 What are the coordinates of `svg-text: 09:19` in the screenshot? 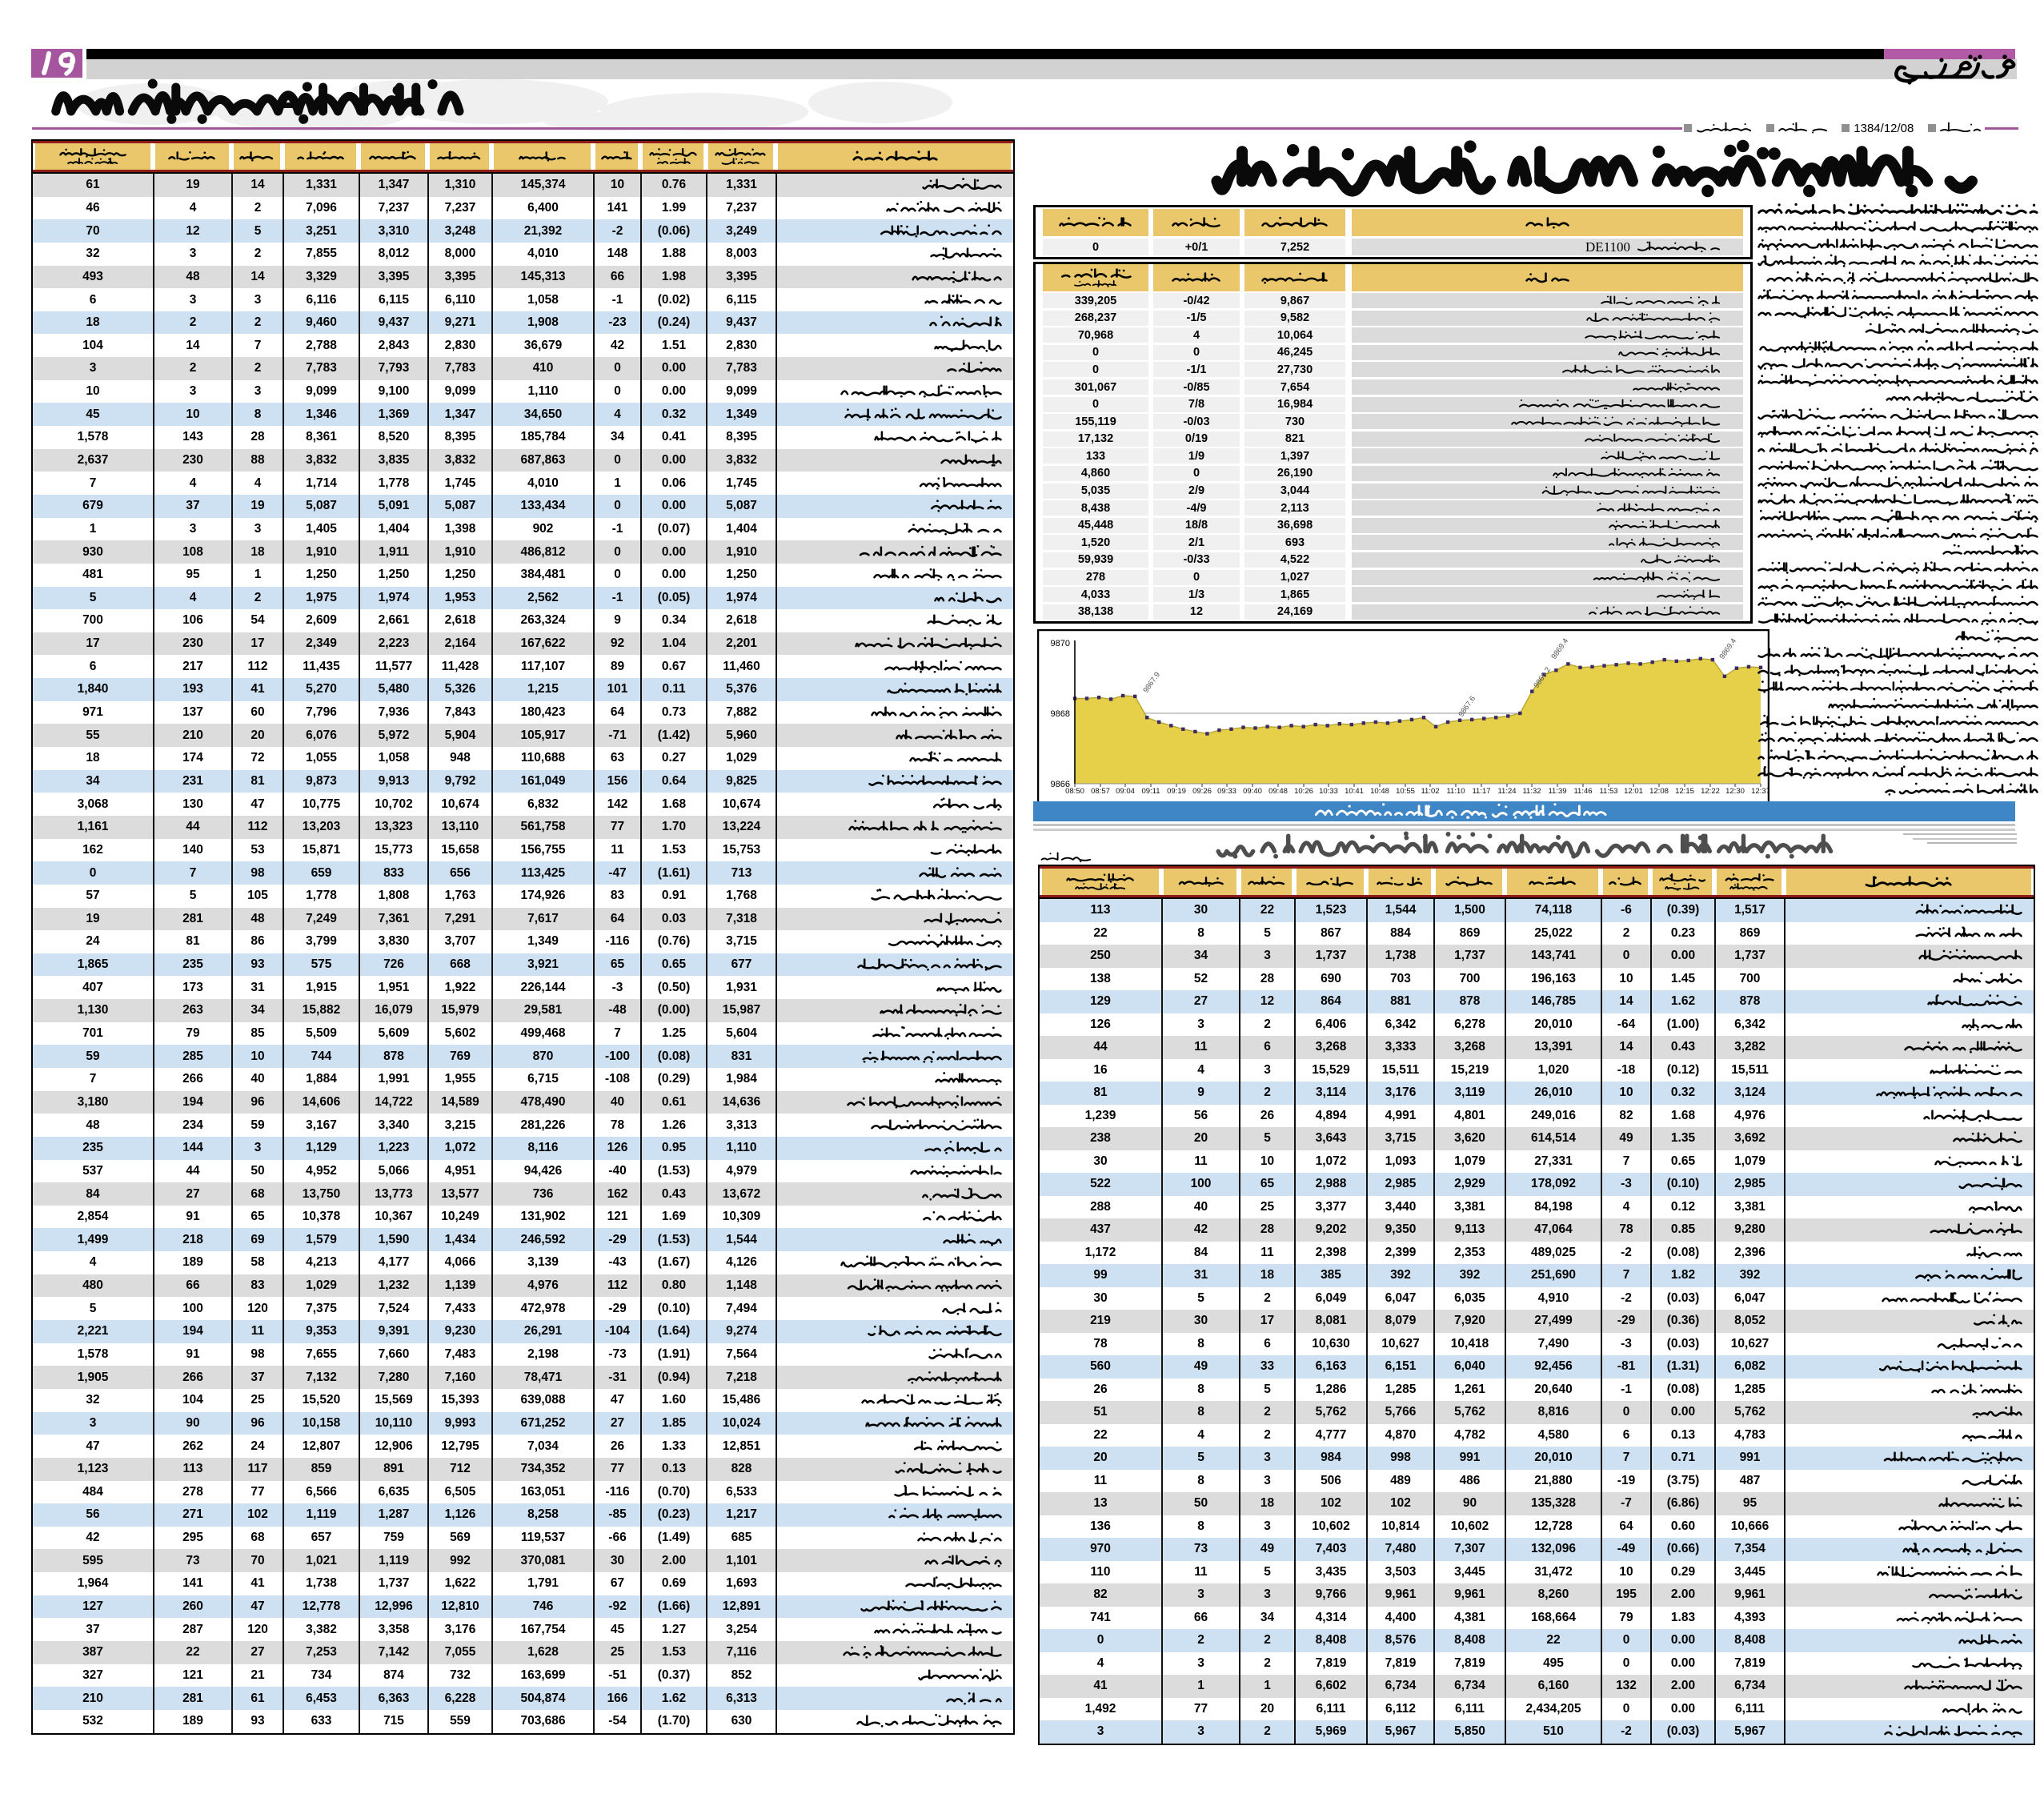 It's located at (1176, 791).